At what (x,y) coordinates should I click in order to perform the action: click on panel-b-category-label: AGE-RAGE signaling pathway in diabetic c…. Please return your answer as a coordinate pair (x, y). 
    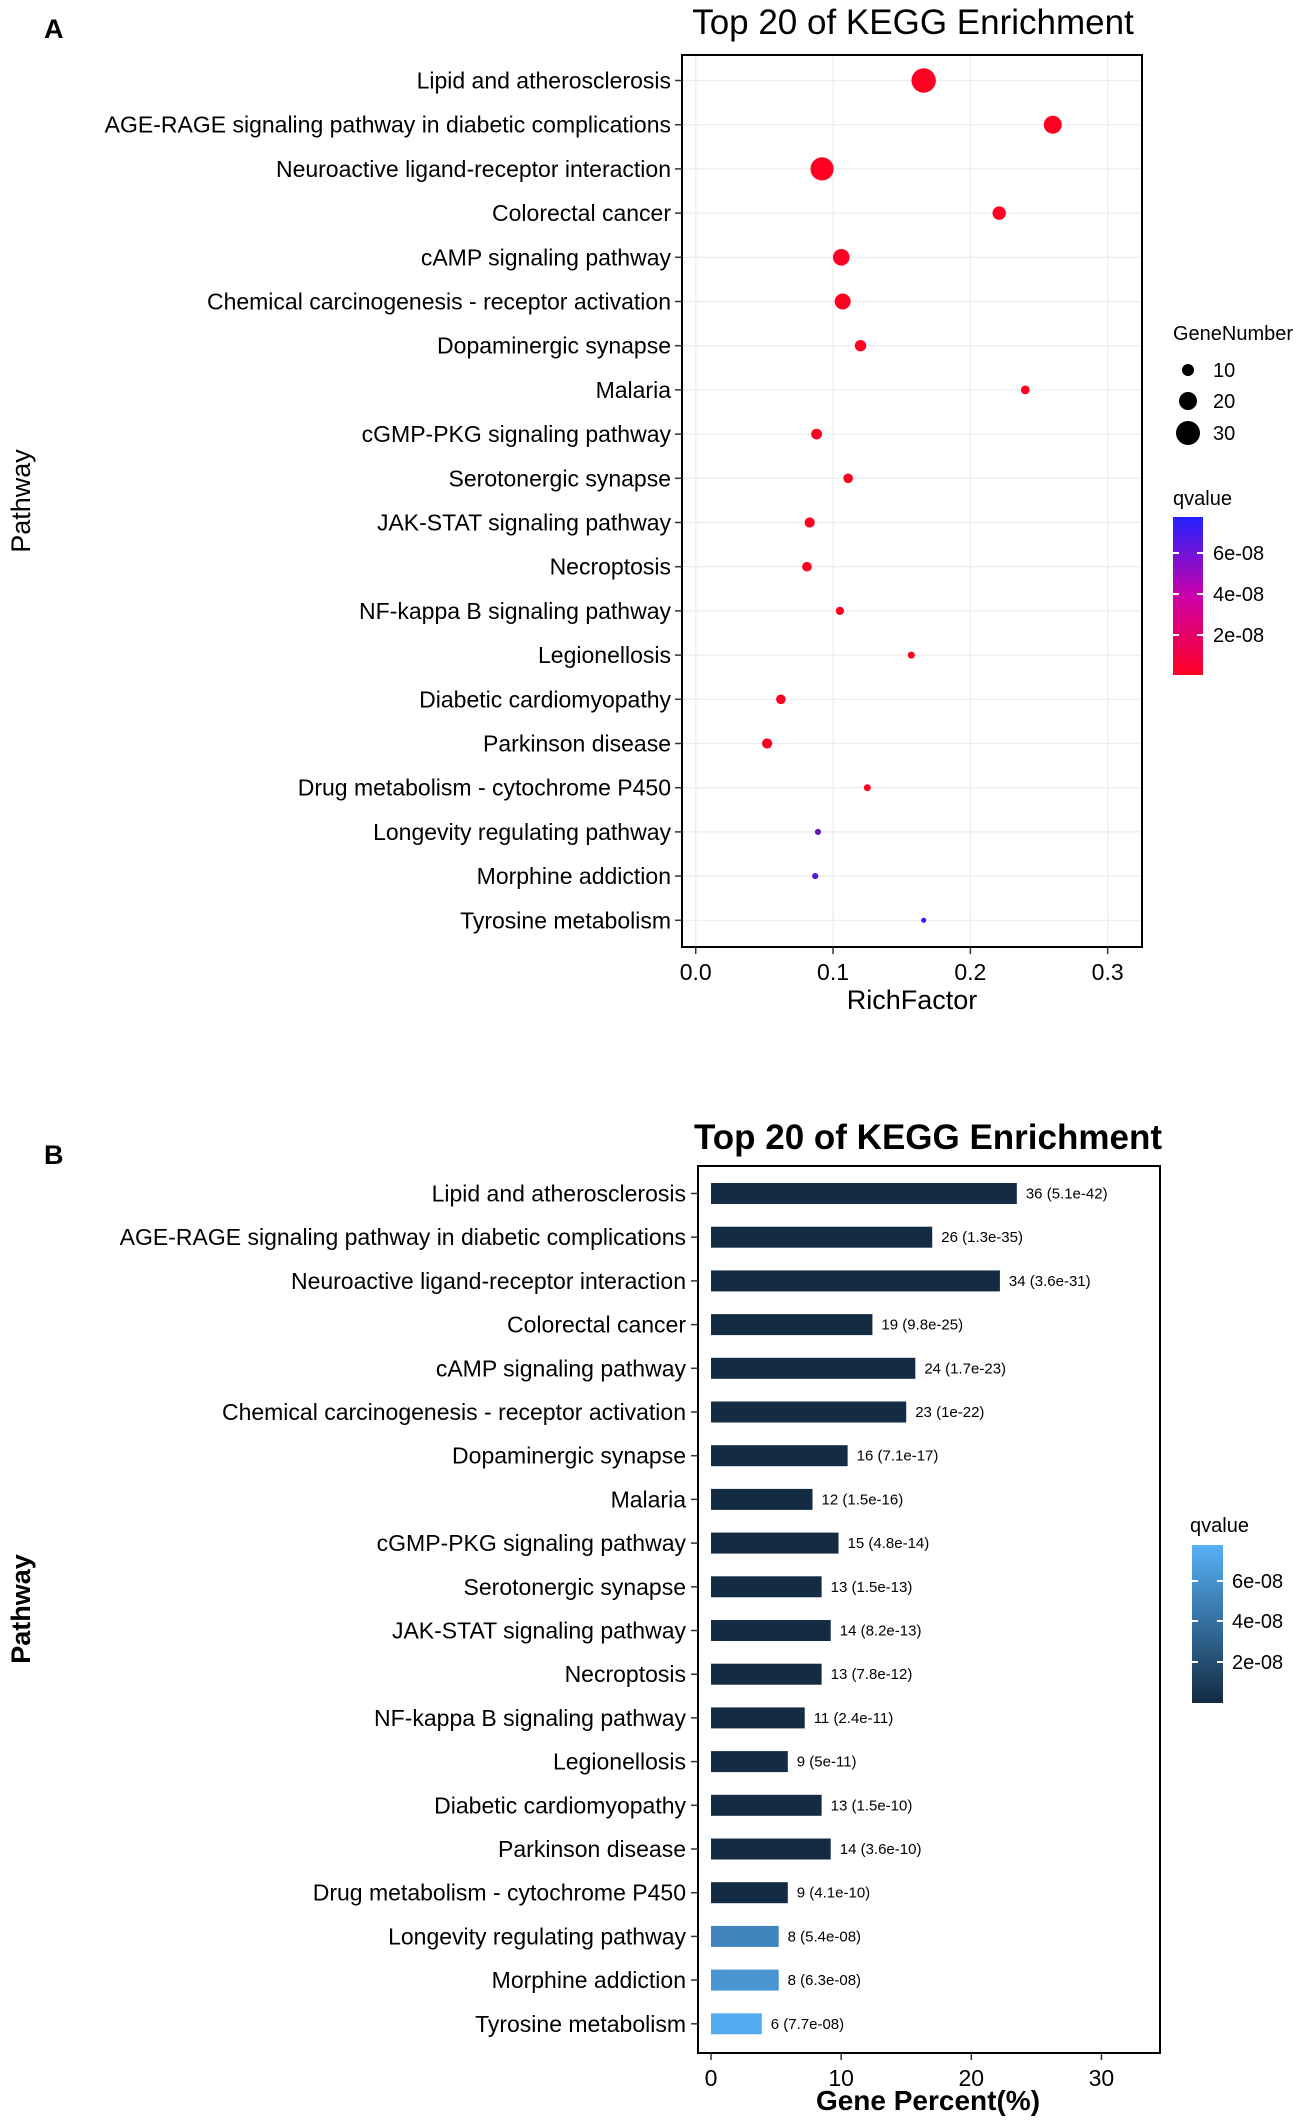
    Looking at the image, I should click on (403, 1237).